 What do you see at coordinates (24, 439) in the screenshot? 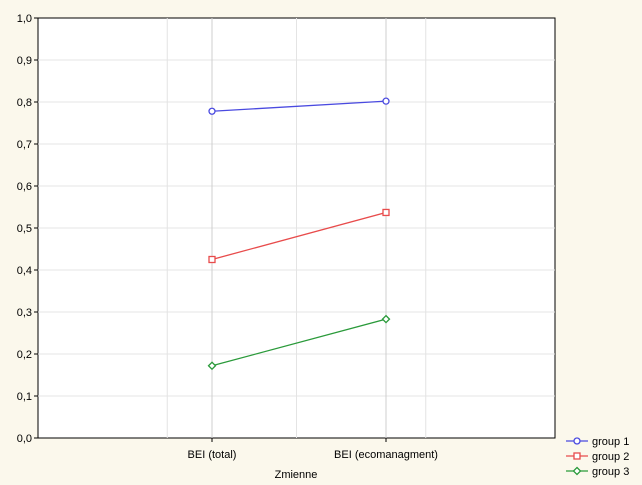
I see `y-tick-label: 0,0` at bounding box center [24, 439].